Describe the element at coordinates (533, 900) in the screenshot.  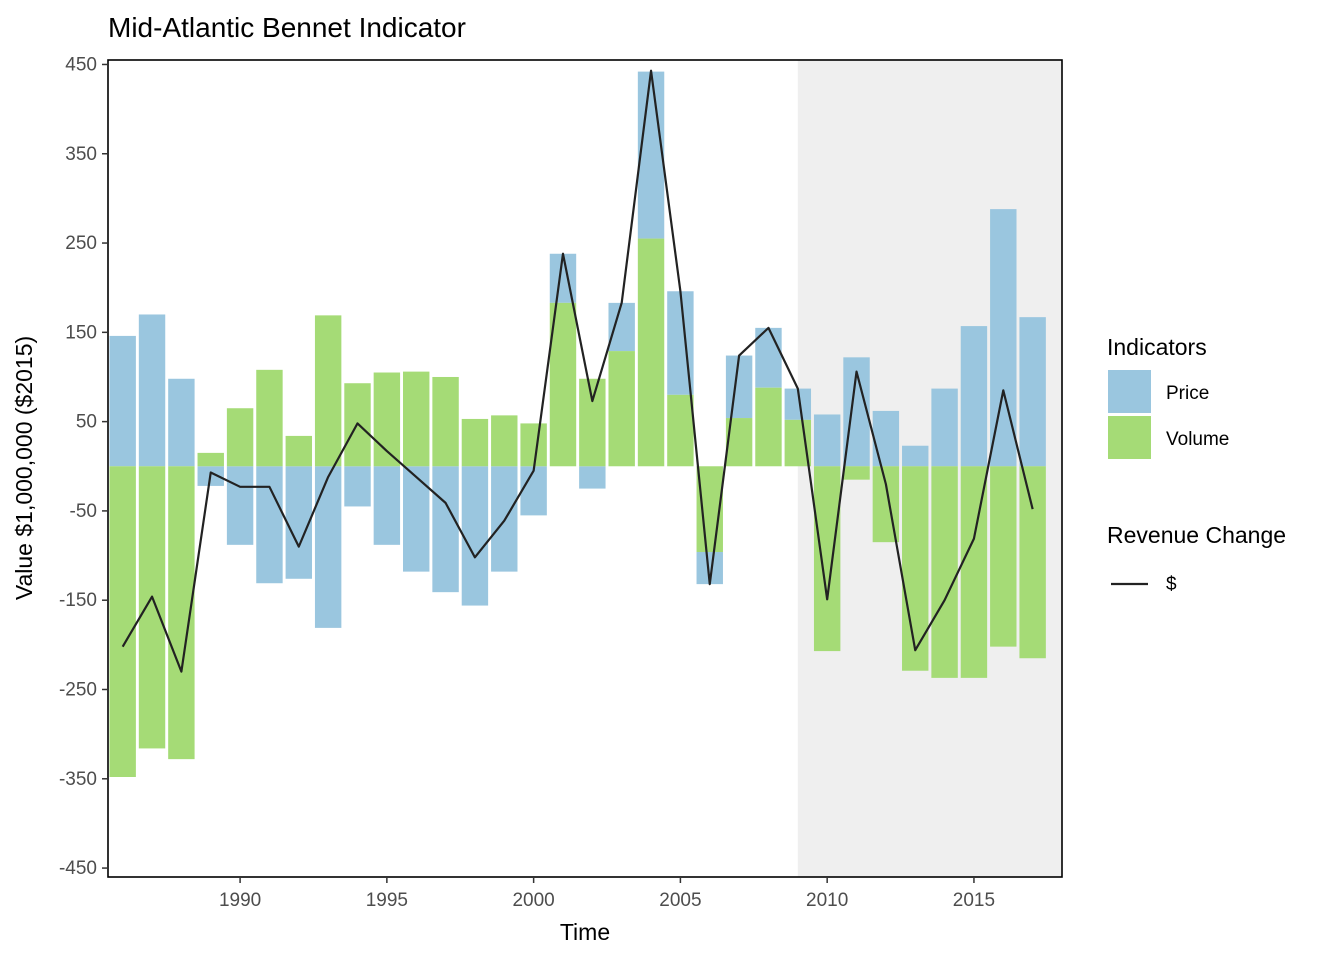
I see `x-tick-label: 2000` at that location.